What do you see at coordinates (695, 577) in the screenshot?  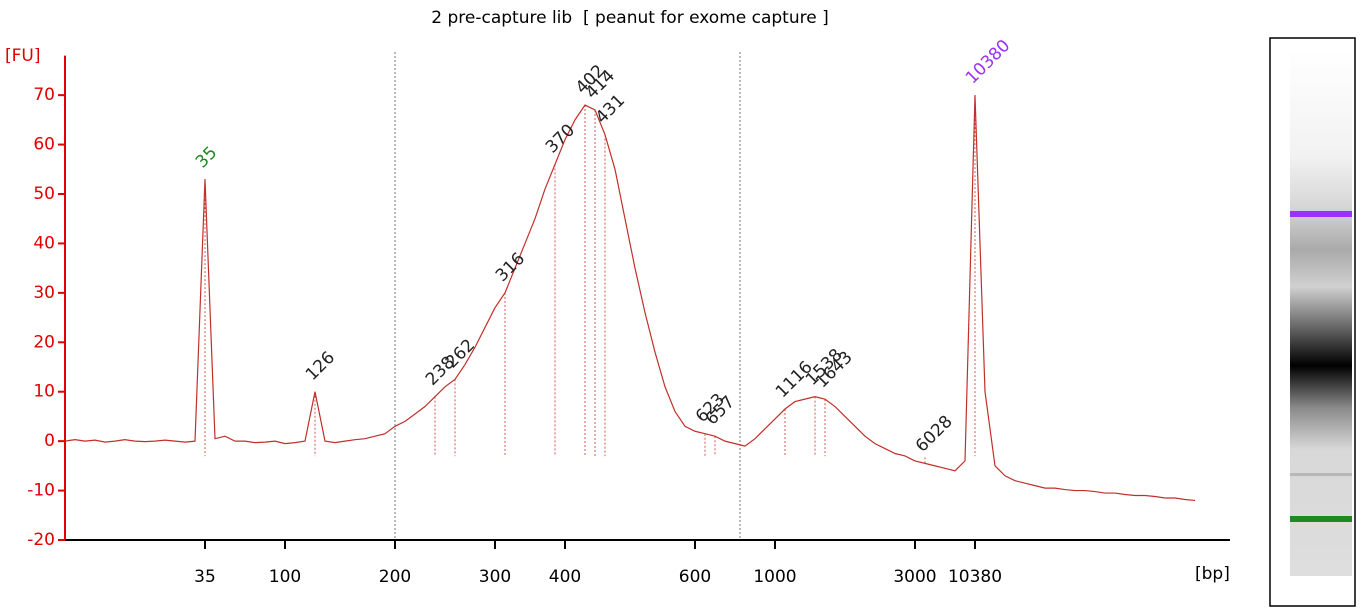 I see `x-tick-label: 600` at bounding box center [695, 577].